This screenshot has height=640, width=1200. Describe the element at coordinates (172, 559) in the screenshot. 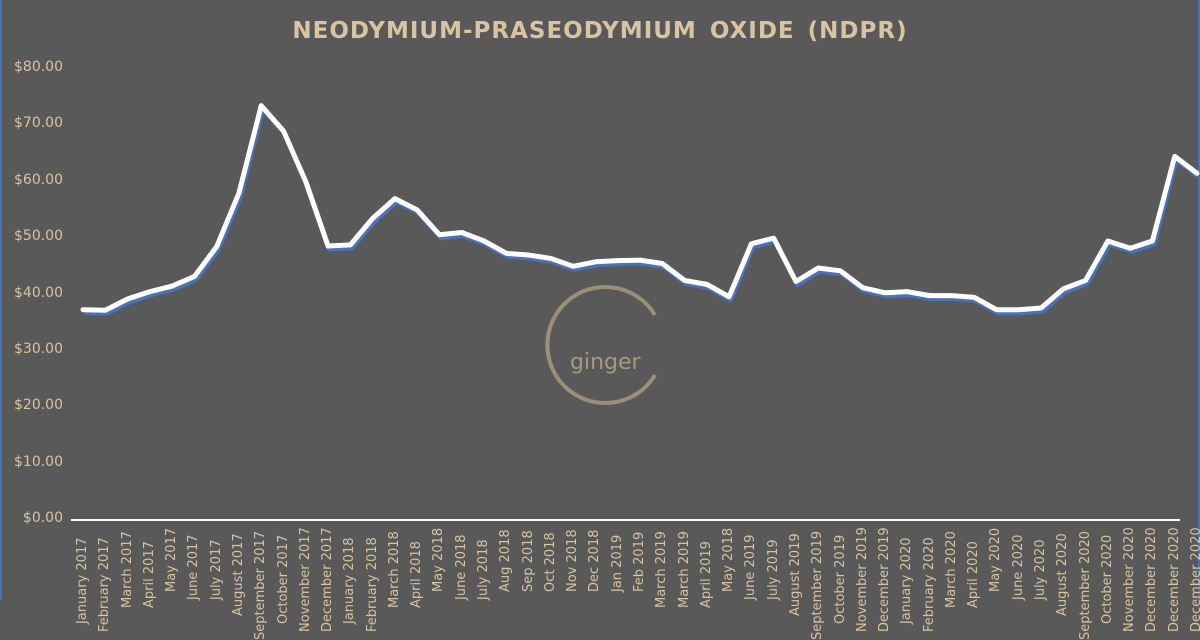

I see `x-tick-label: May 2017` at that location.